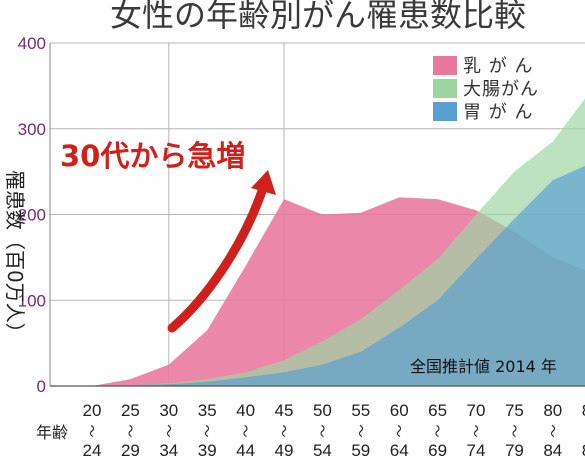 The height and width of the screenshot is (456, 585). What do you see at coordinates (514, 410) in the screenshot?
I see `x-tick-label-top: 75` at bounding box center [514, 410].